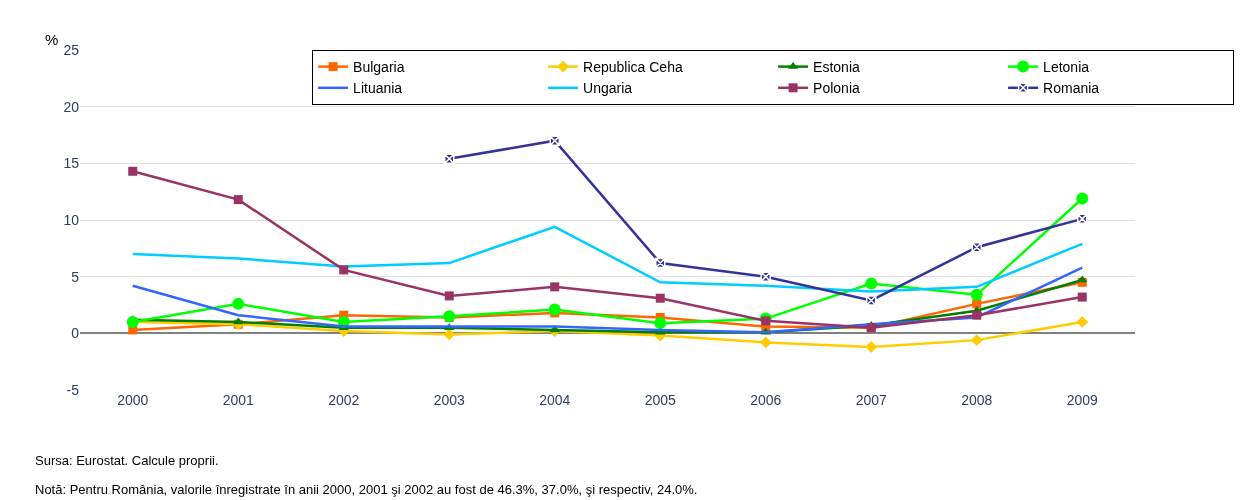 The height and width of the screenshot is (500, 1246). Describe the element at coordinates (238, 400) in the screenshot. I see `x-tick-label: 2001` at that location.